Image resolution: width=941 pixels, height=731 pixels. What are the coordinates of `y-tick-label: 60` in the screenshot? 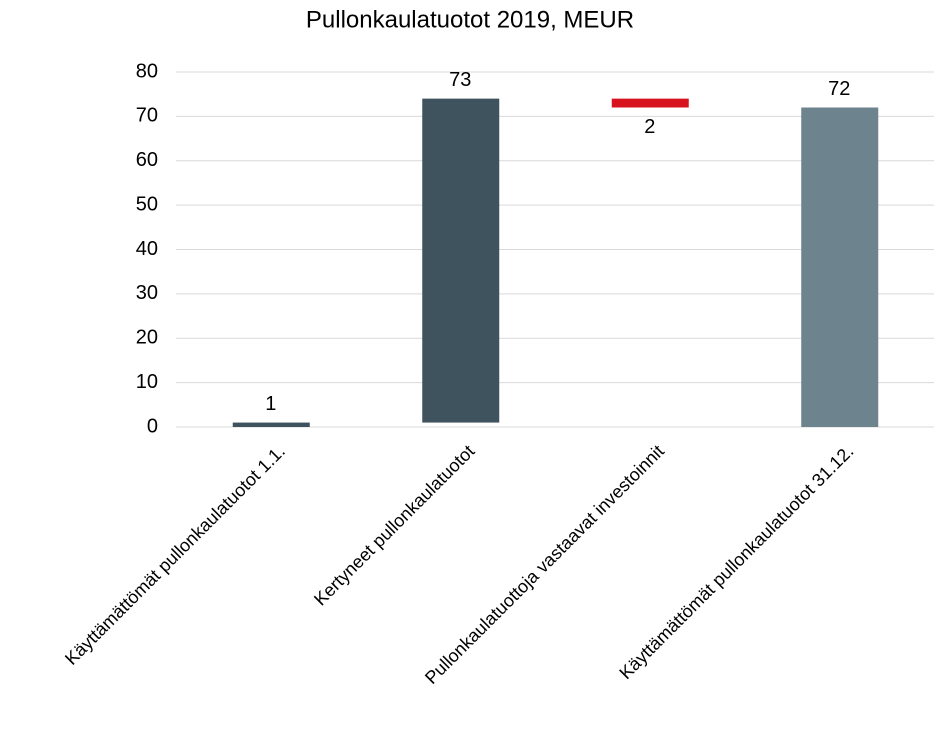 It's located at (147, 160).